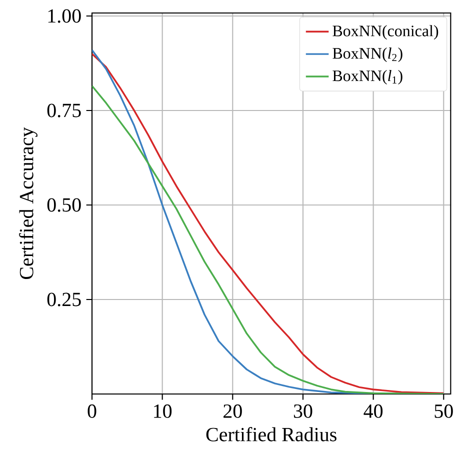  What do you see at coordinates (367, 77) in the screenshot?
I see `legend-label: BoxNN(l$_{1}$)` at bounding box center [367, 77].